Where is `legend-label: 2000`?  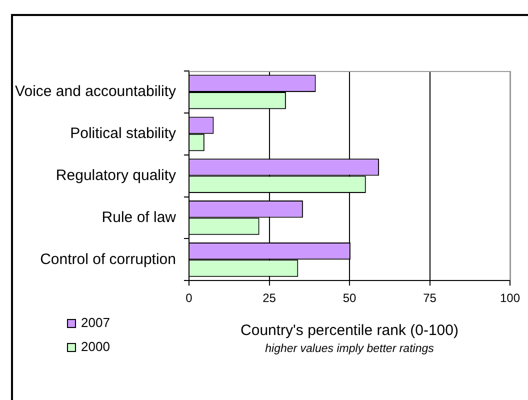 legend-label: 2000 is located at coordinates (95, 347).